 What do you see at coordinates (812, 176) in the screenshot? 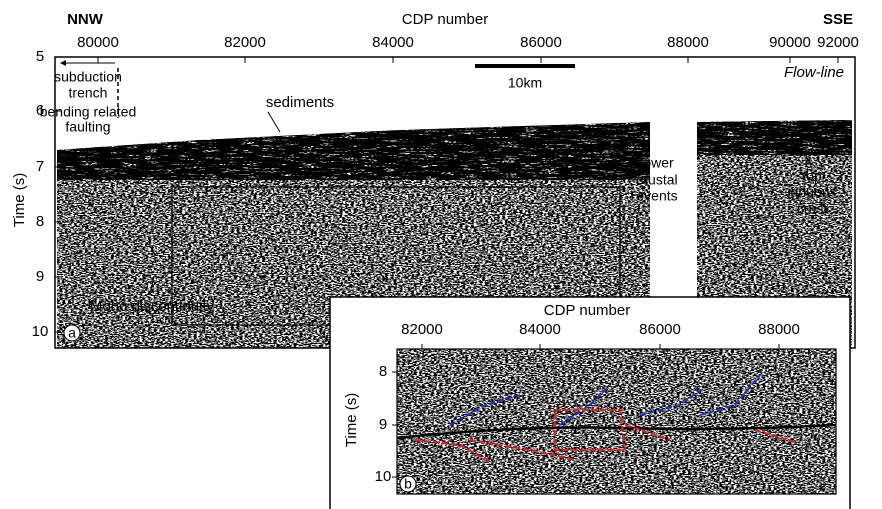
I see `annotation: top` at bounding box center [812, 176].